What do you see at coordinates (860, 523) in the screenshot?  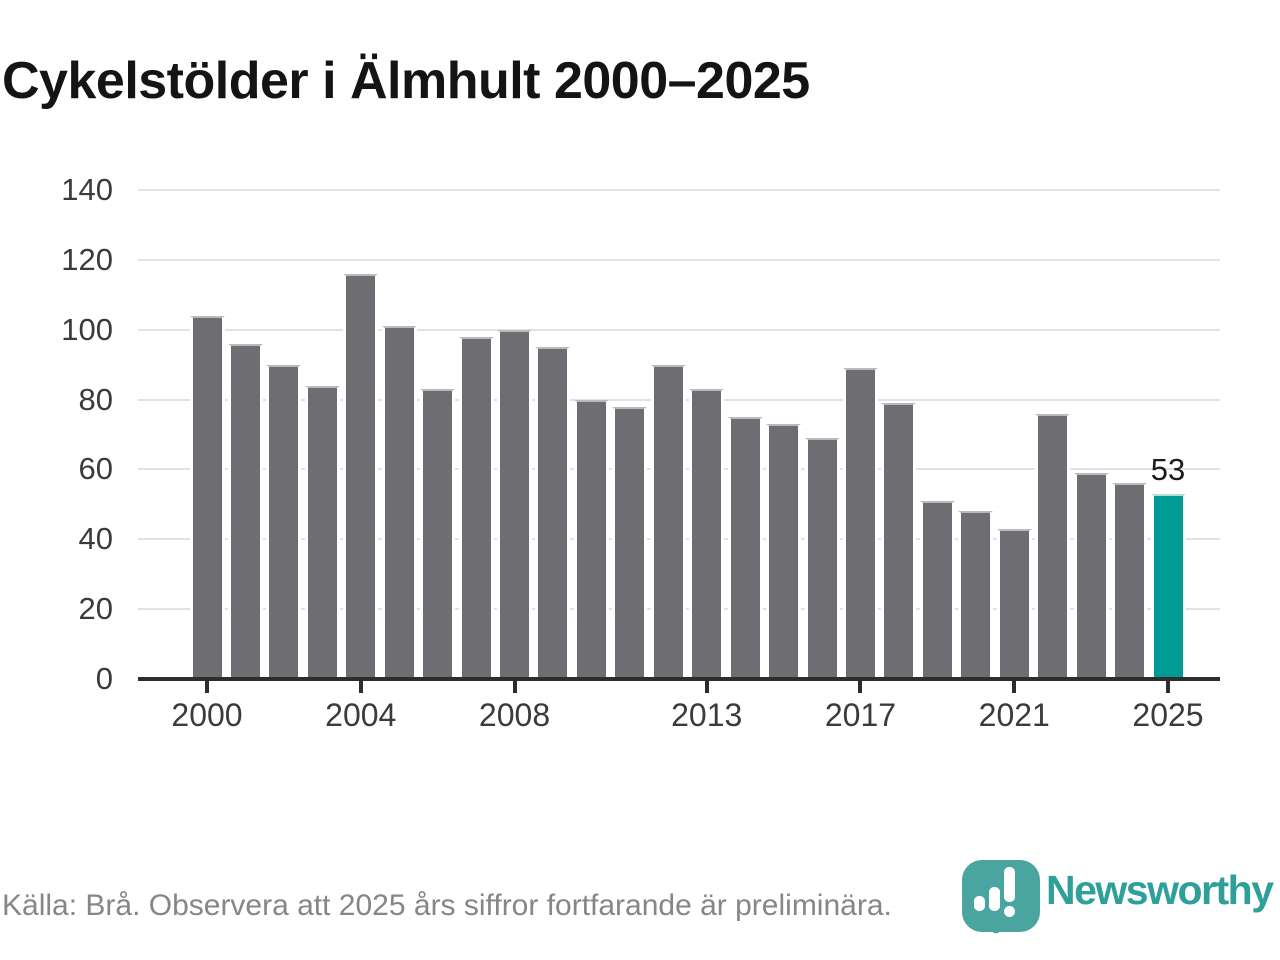 I see `bar-2017` at bounding box center [860, 523].